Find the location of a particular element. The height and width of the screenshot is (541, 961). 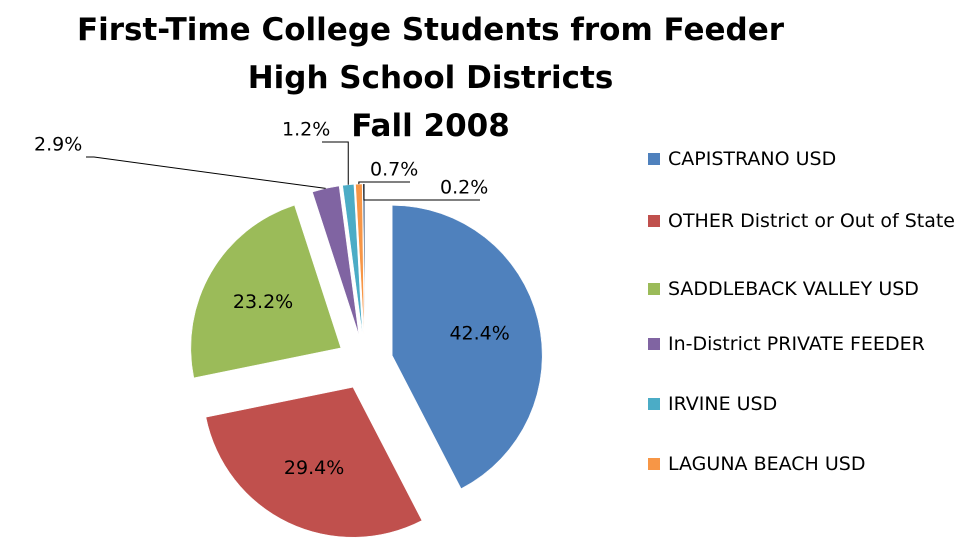

legend-item: LAGUNA BEACH USD is located at coordinates (803, 464).